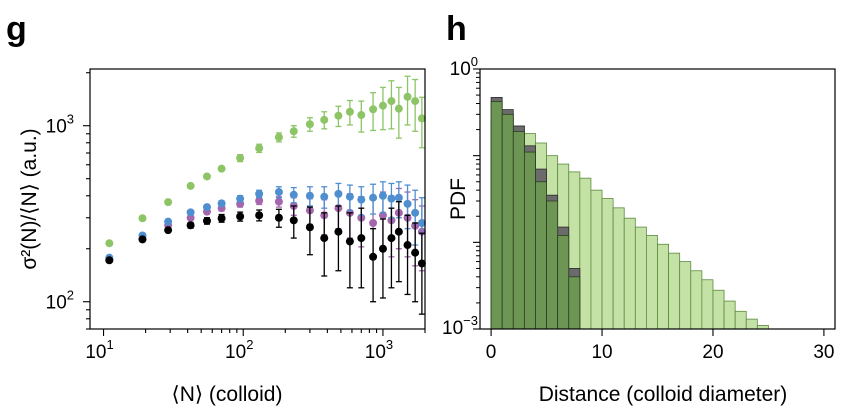 The image size is (843, 411). What do you see at coordinates (712, 352) in the screenshot?
I see `x-tick-label-h: 20` at bounding box center [712, 352].